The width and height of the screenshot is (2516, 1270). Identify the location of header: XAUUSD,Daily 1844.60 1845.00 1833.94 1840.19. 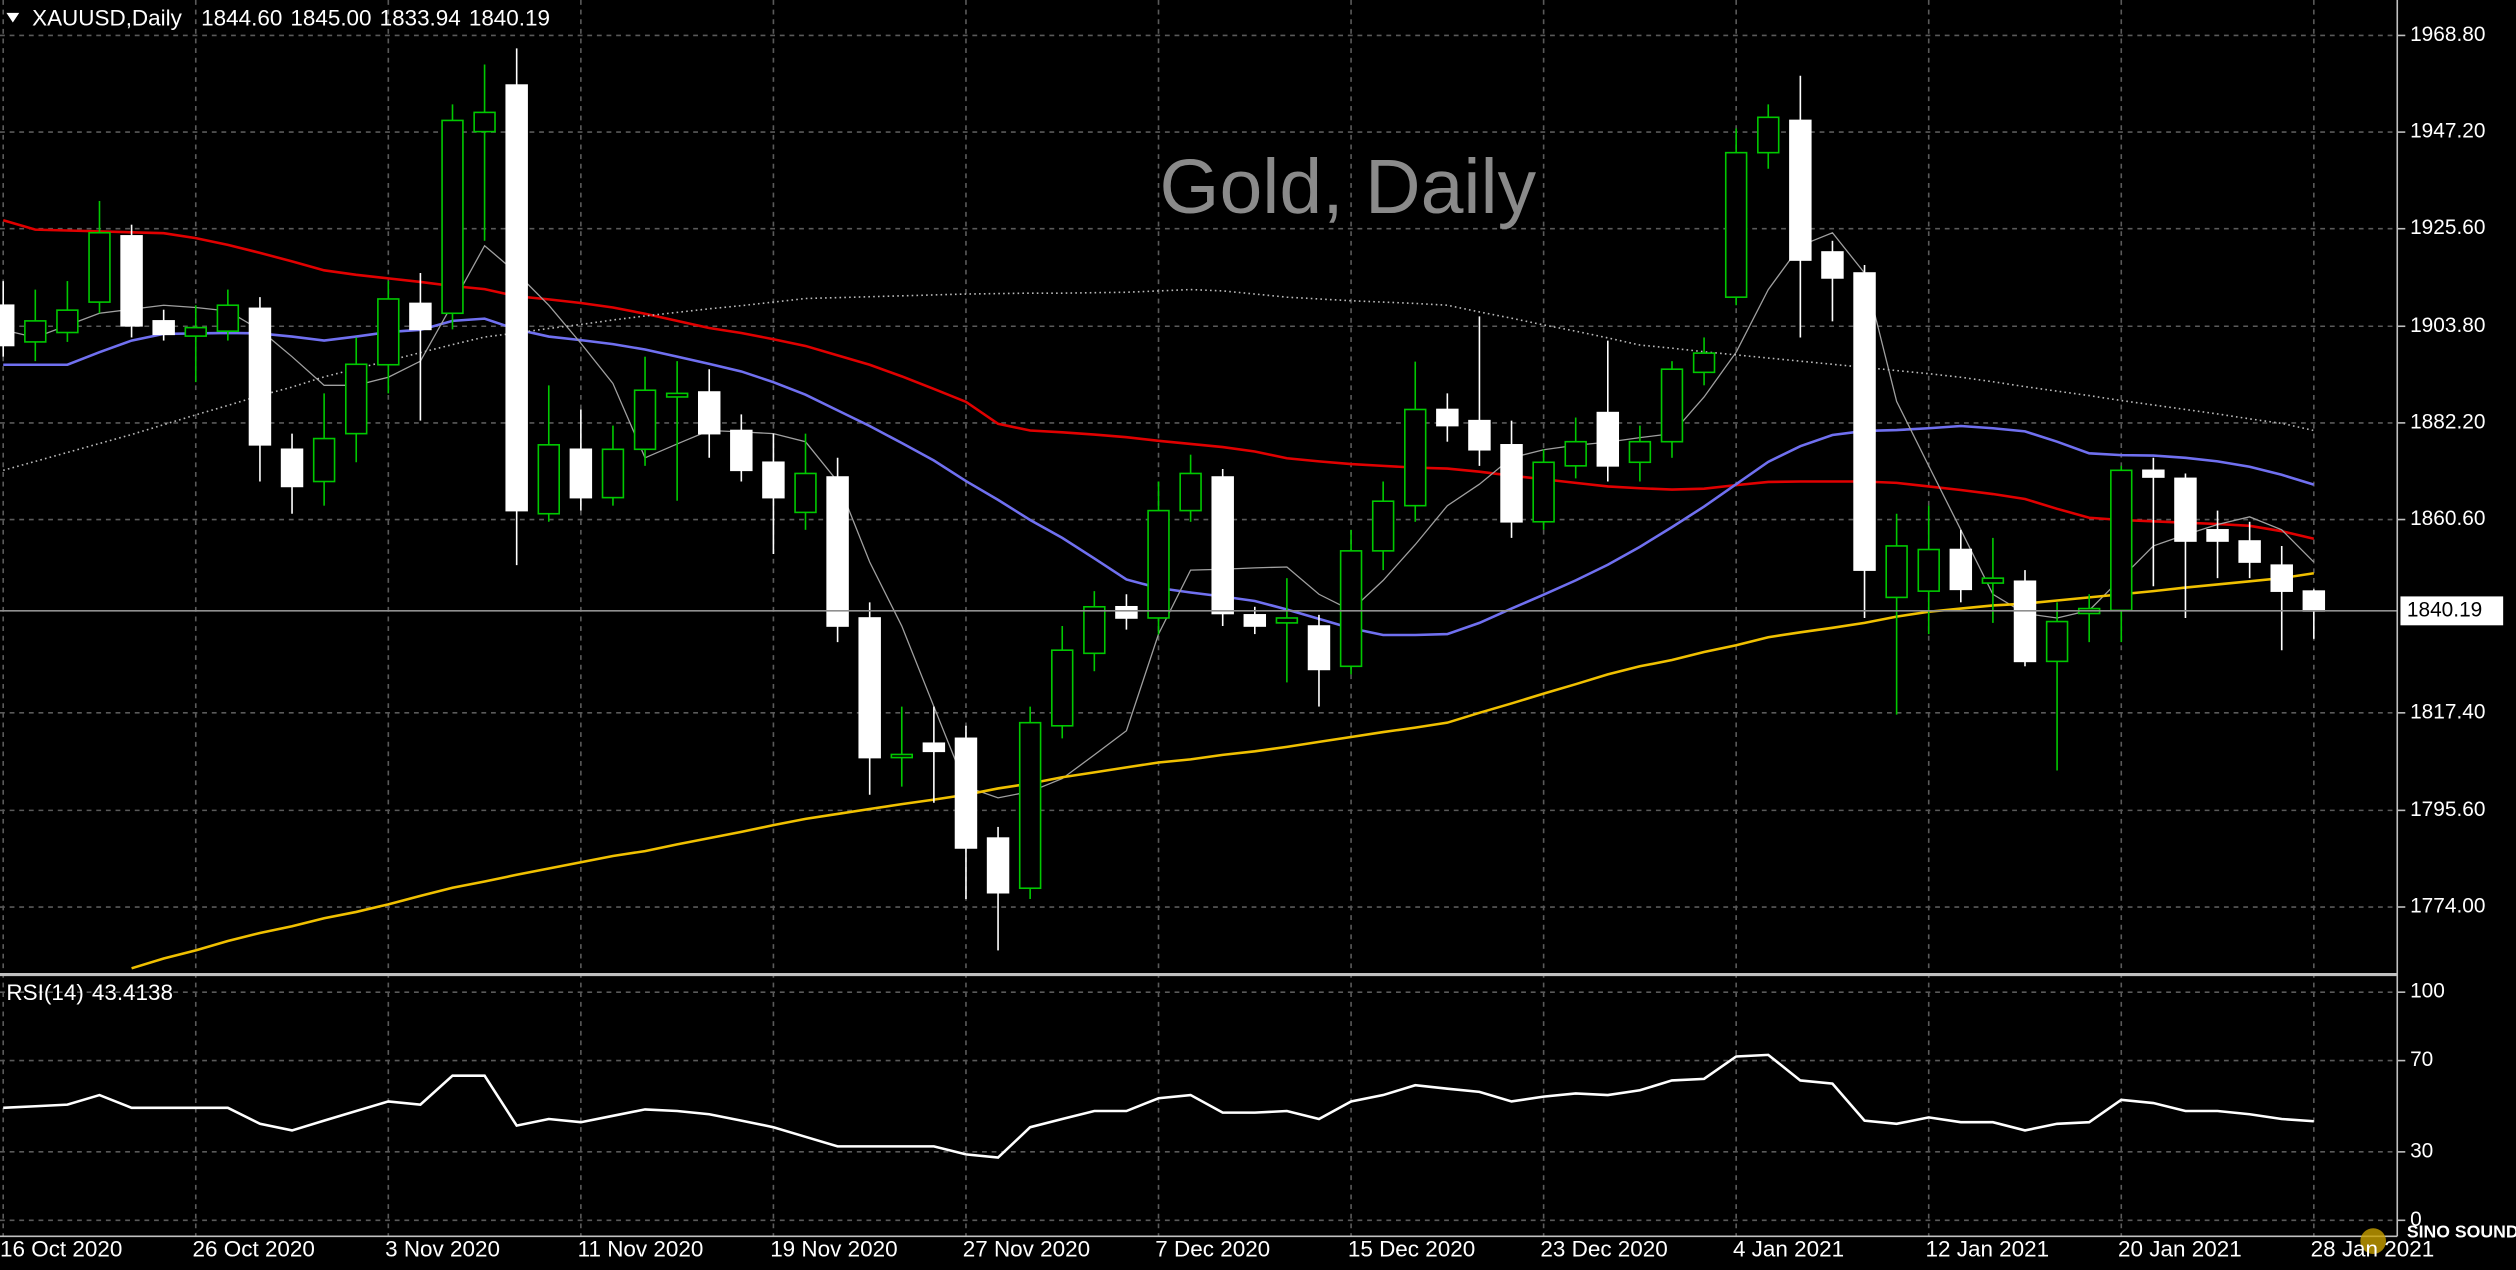
(291, 17).